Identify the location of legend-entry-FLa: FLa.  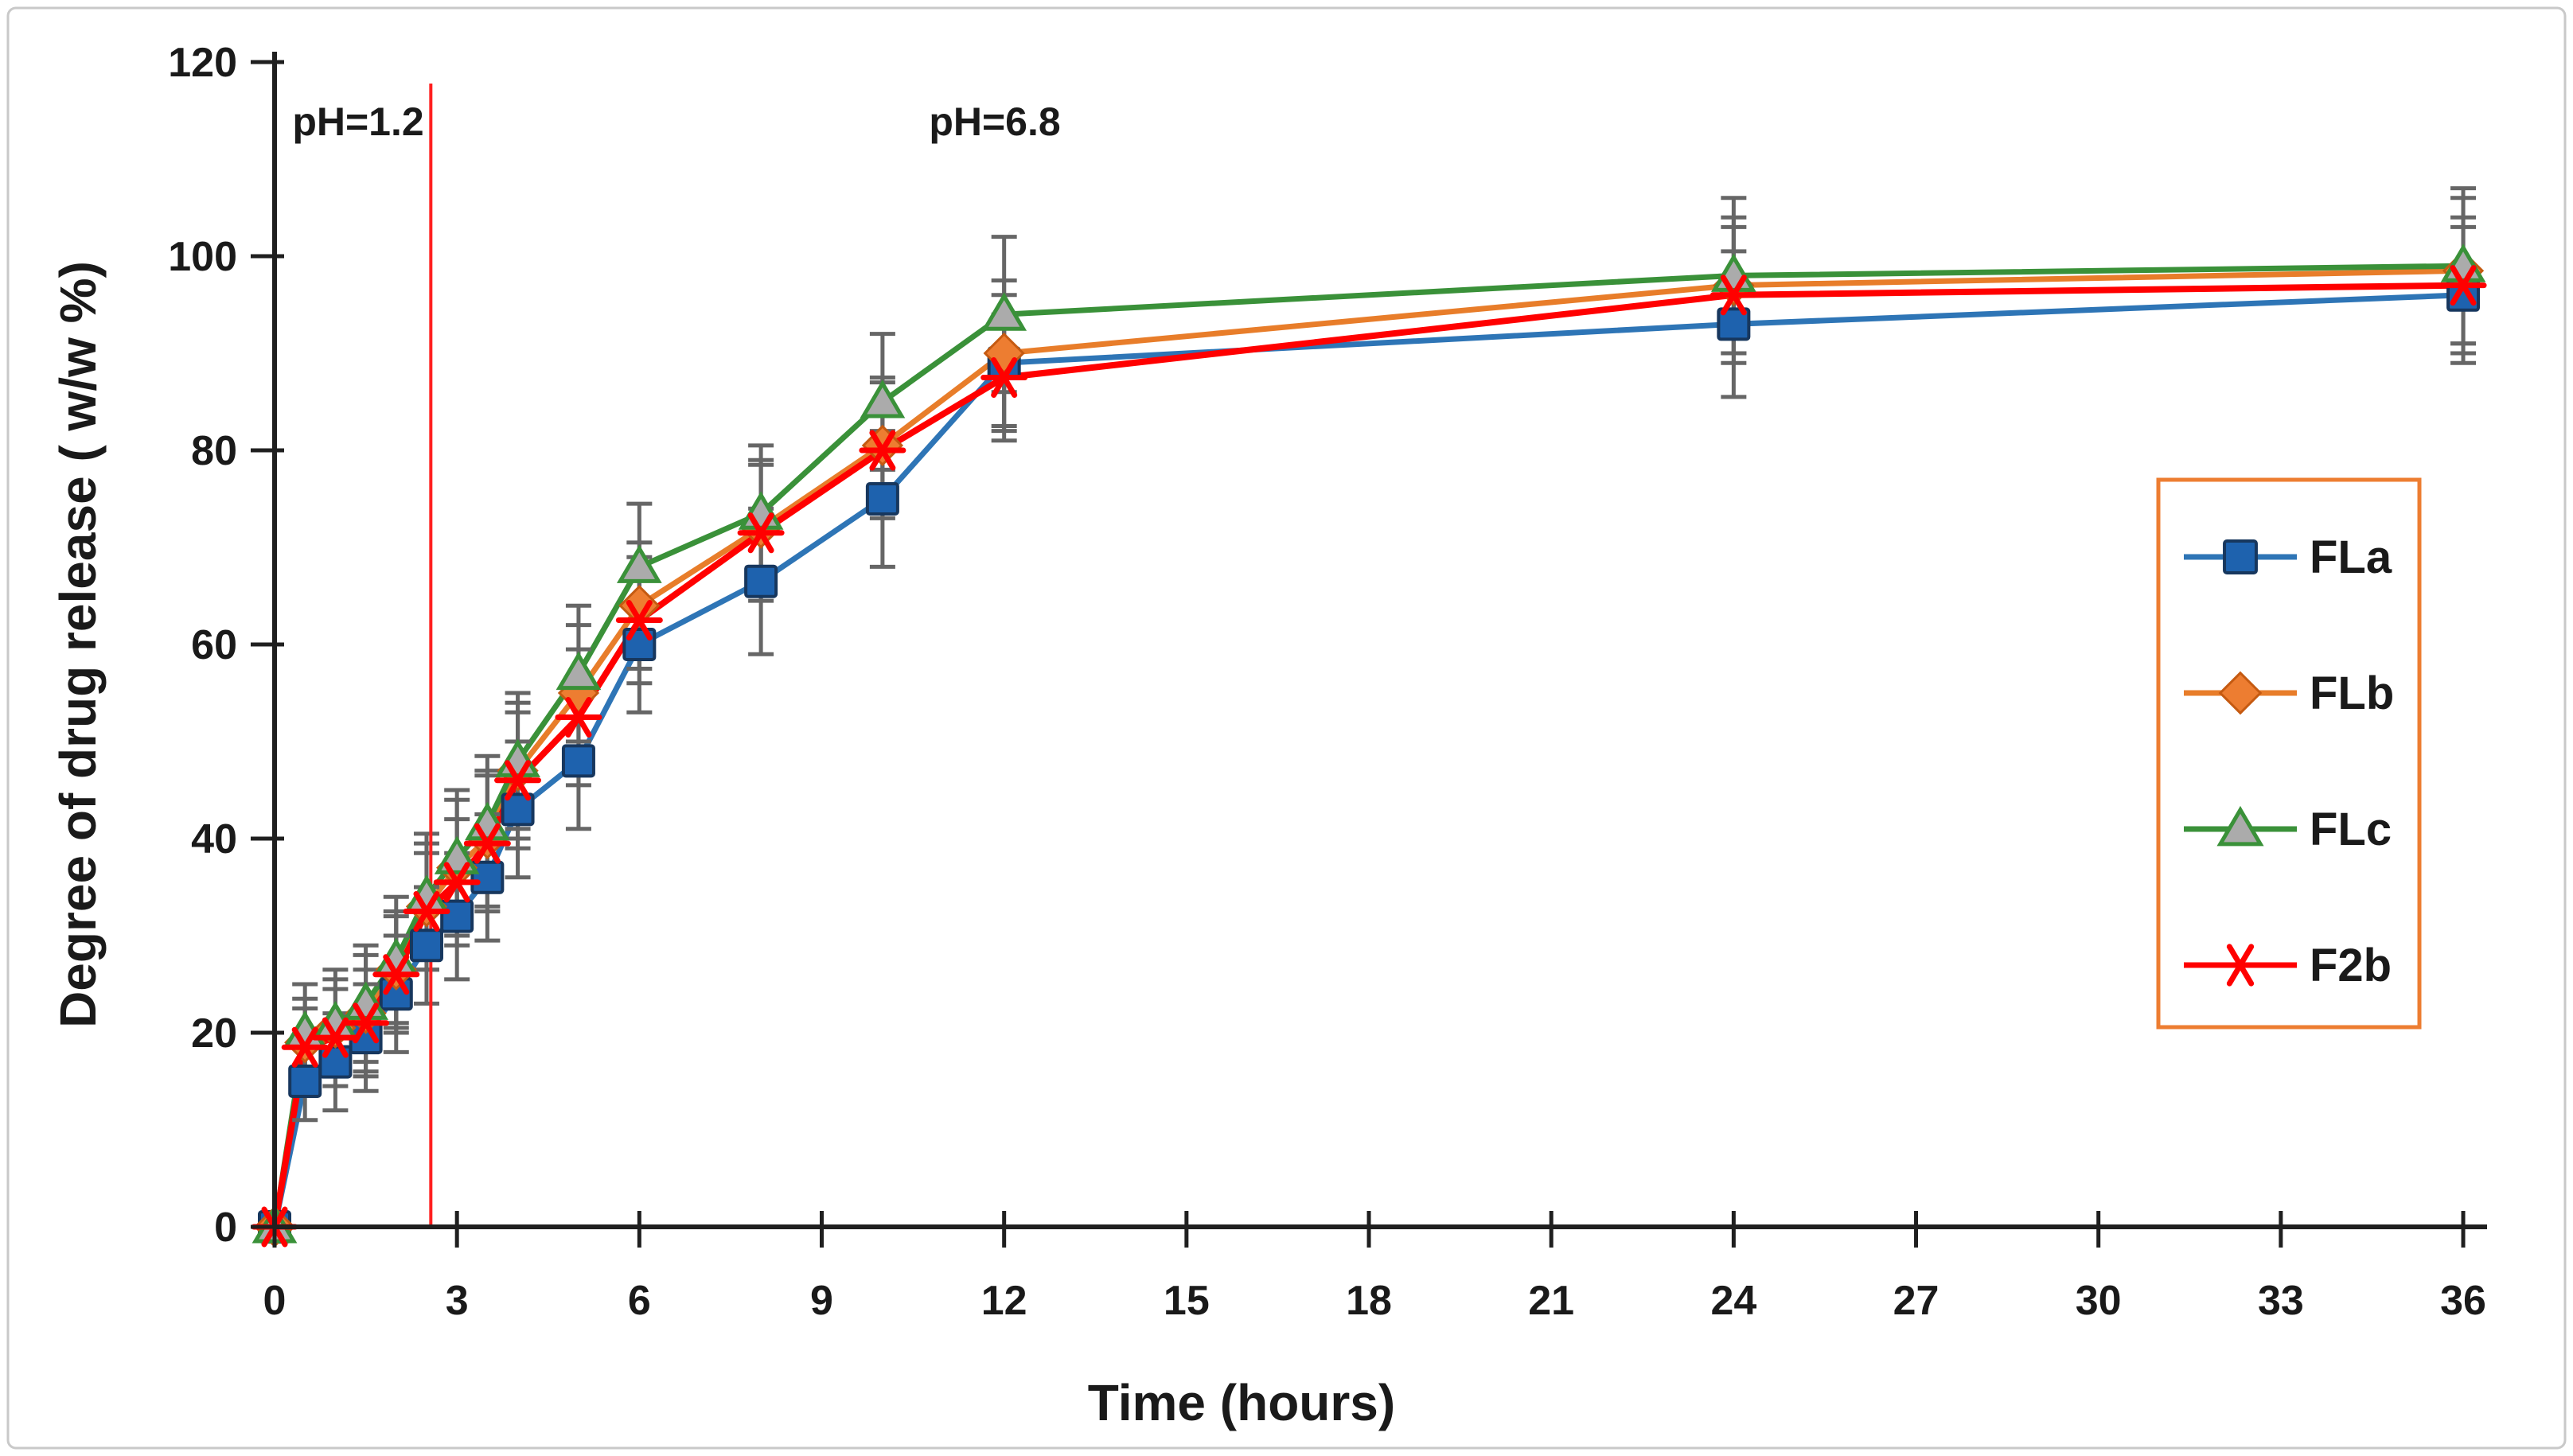
(2288, 557).